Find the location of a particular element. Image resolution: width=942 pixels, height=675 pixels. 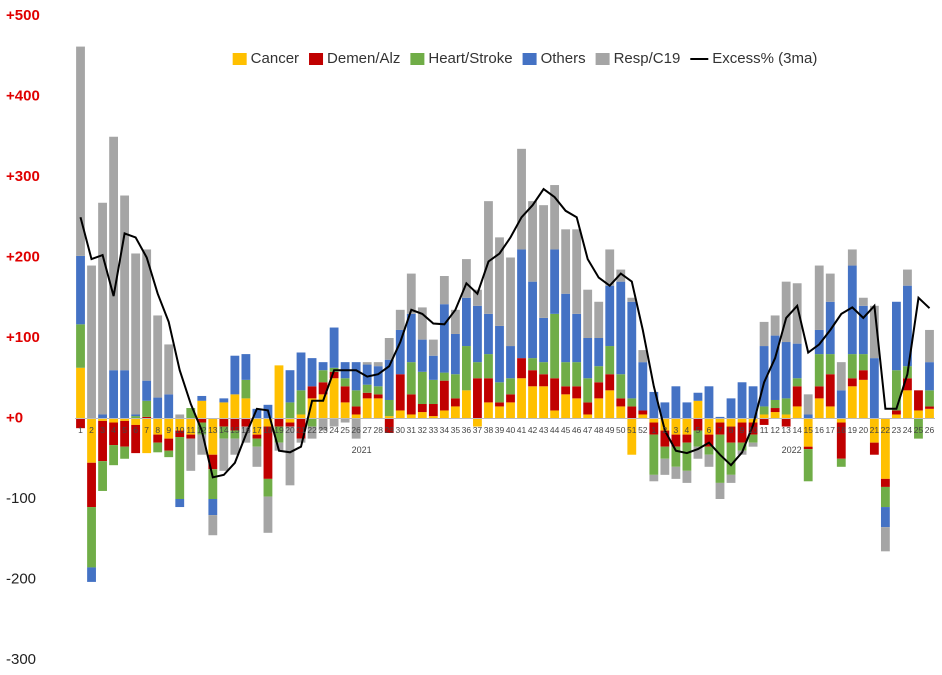

year-label: 2022 is located at coordinates (792, 450).